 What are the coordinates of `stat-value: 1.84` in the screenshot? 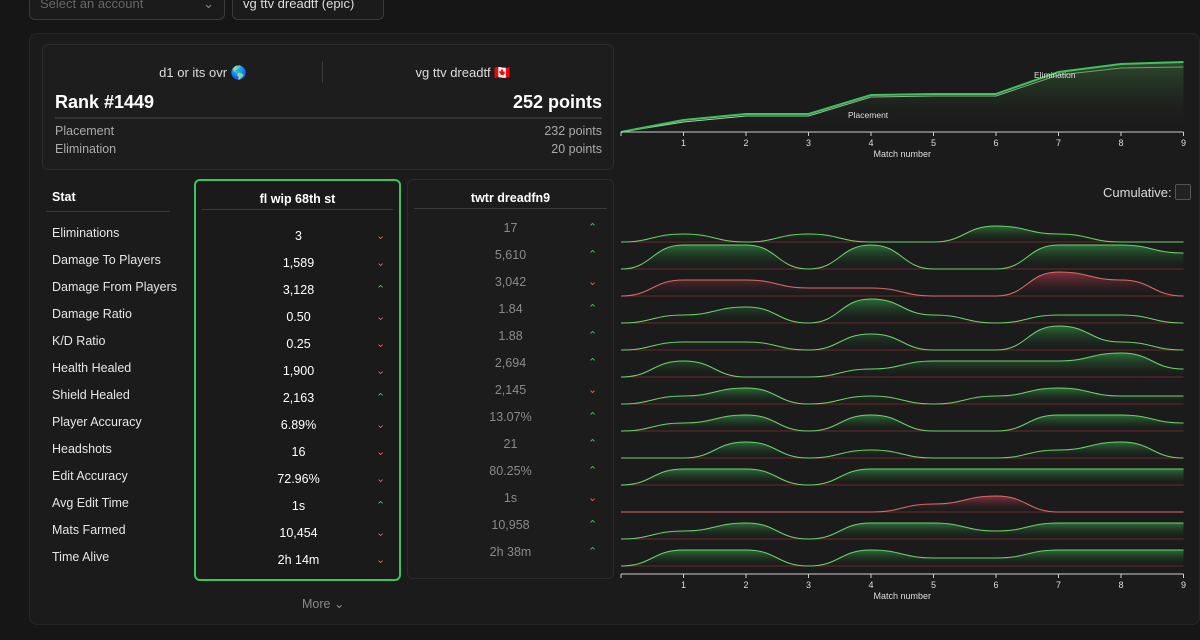 It's located at (510, 309).